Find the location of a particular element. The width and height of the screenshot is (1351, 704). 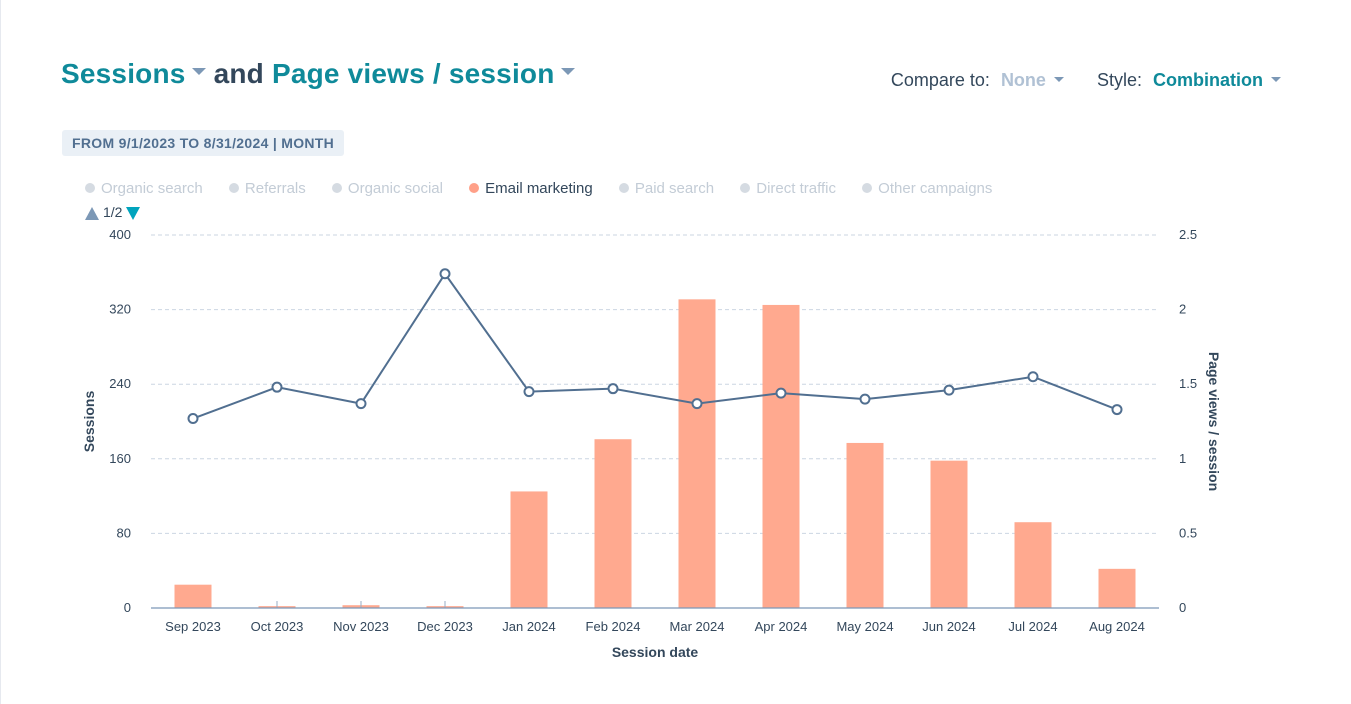

x-tick-label: Dec 2023 is located at coordinates (445, 626).